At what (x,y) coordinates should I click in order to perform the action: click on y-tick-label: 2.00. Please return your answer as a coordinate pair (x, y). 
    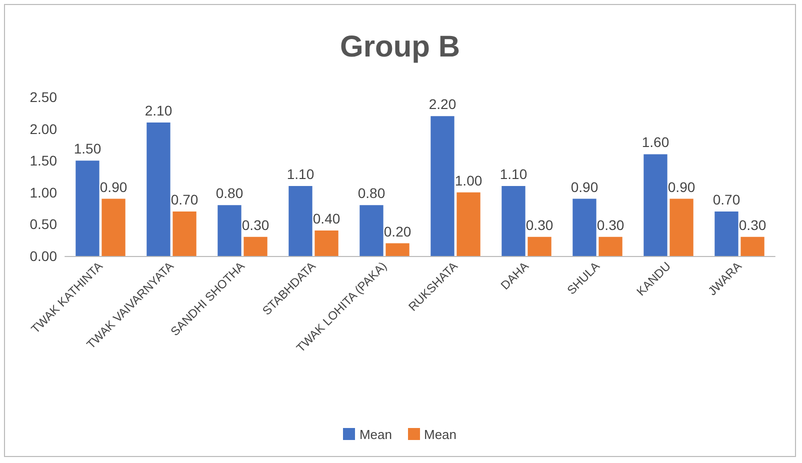
    Looking at the image, I should click on (44, 128).